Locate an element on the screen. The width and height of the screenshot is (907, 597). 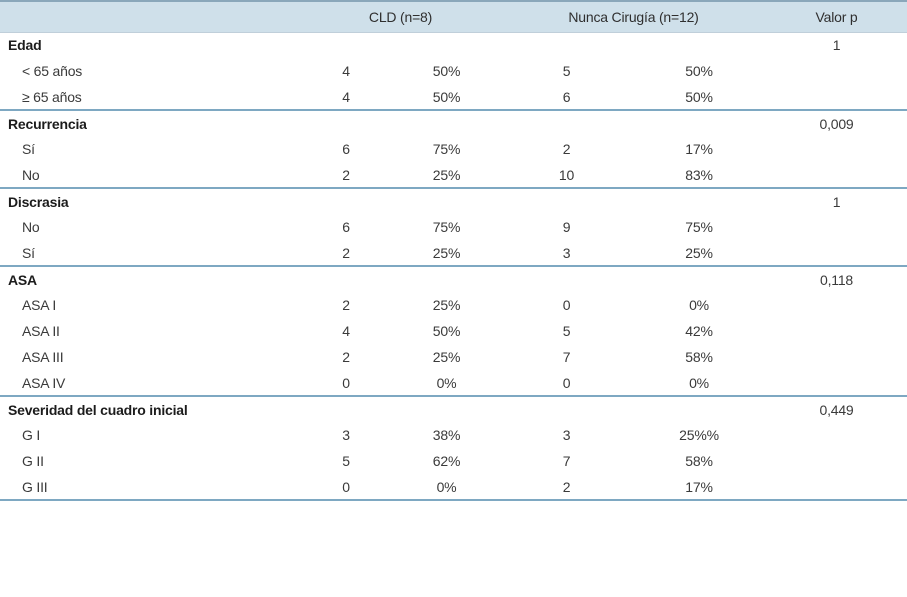
data-row: ASA I 2 25% 0 0% is located at coordinates (453, 305).